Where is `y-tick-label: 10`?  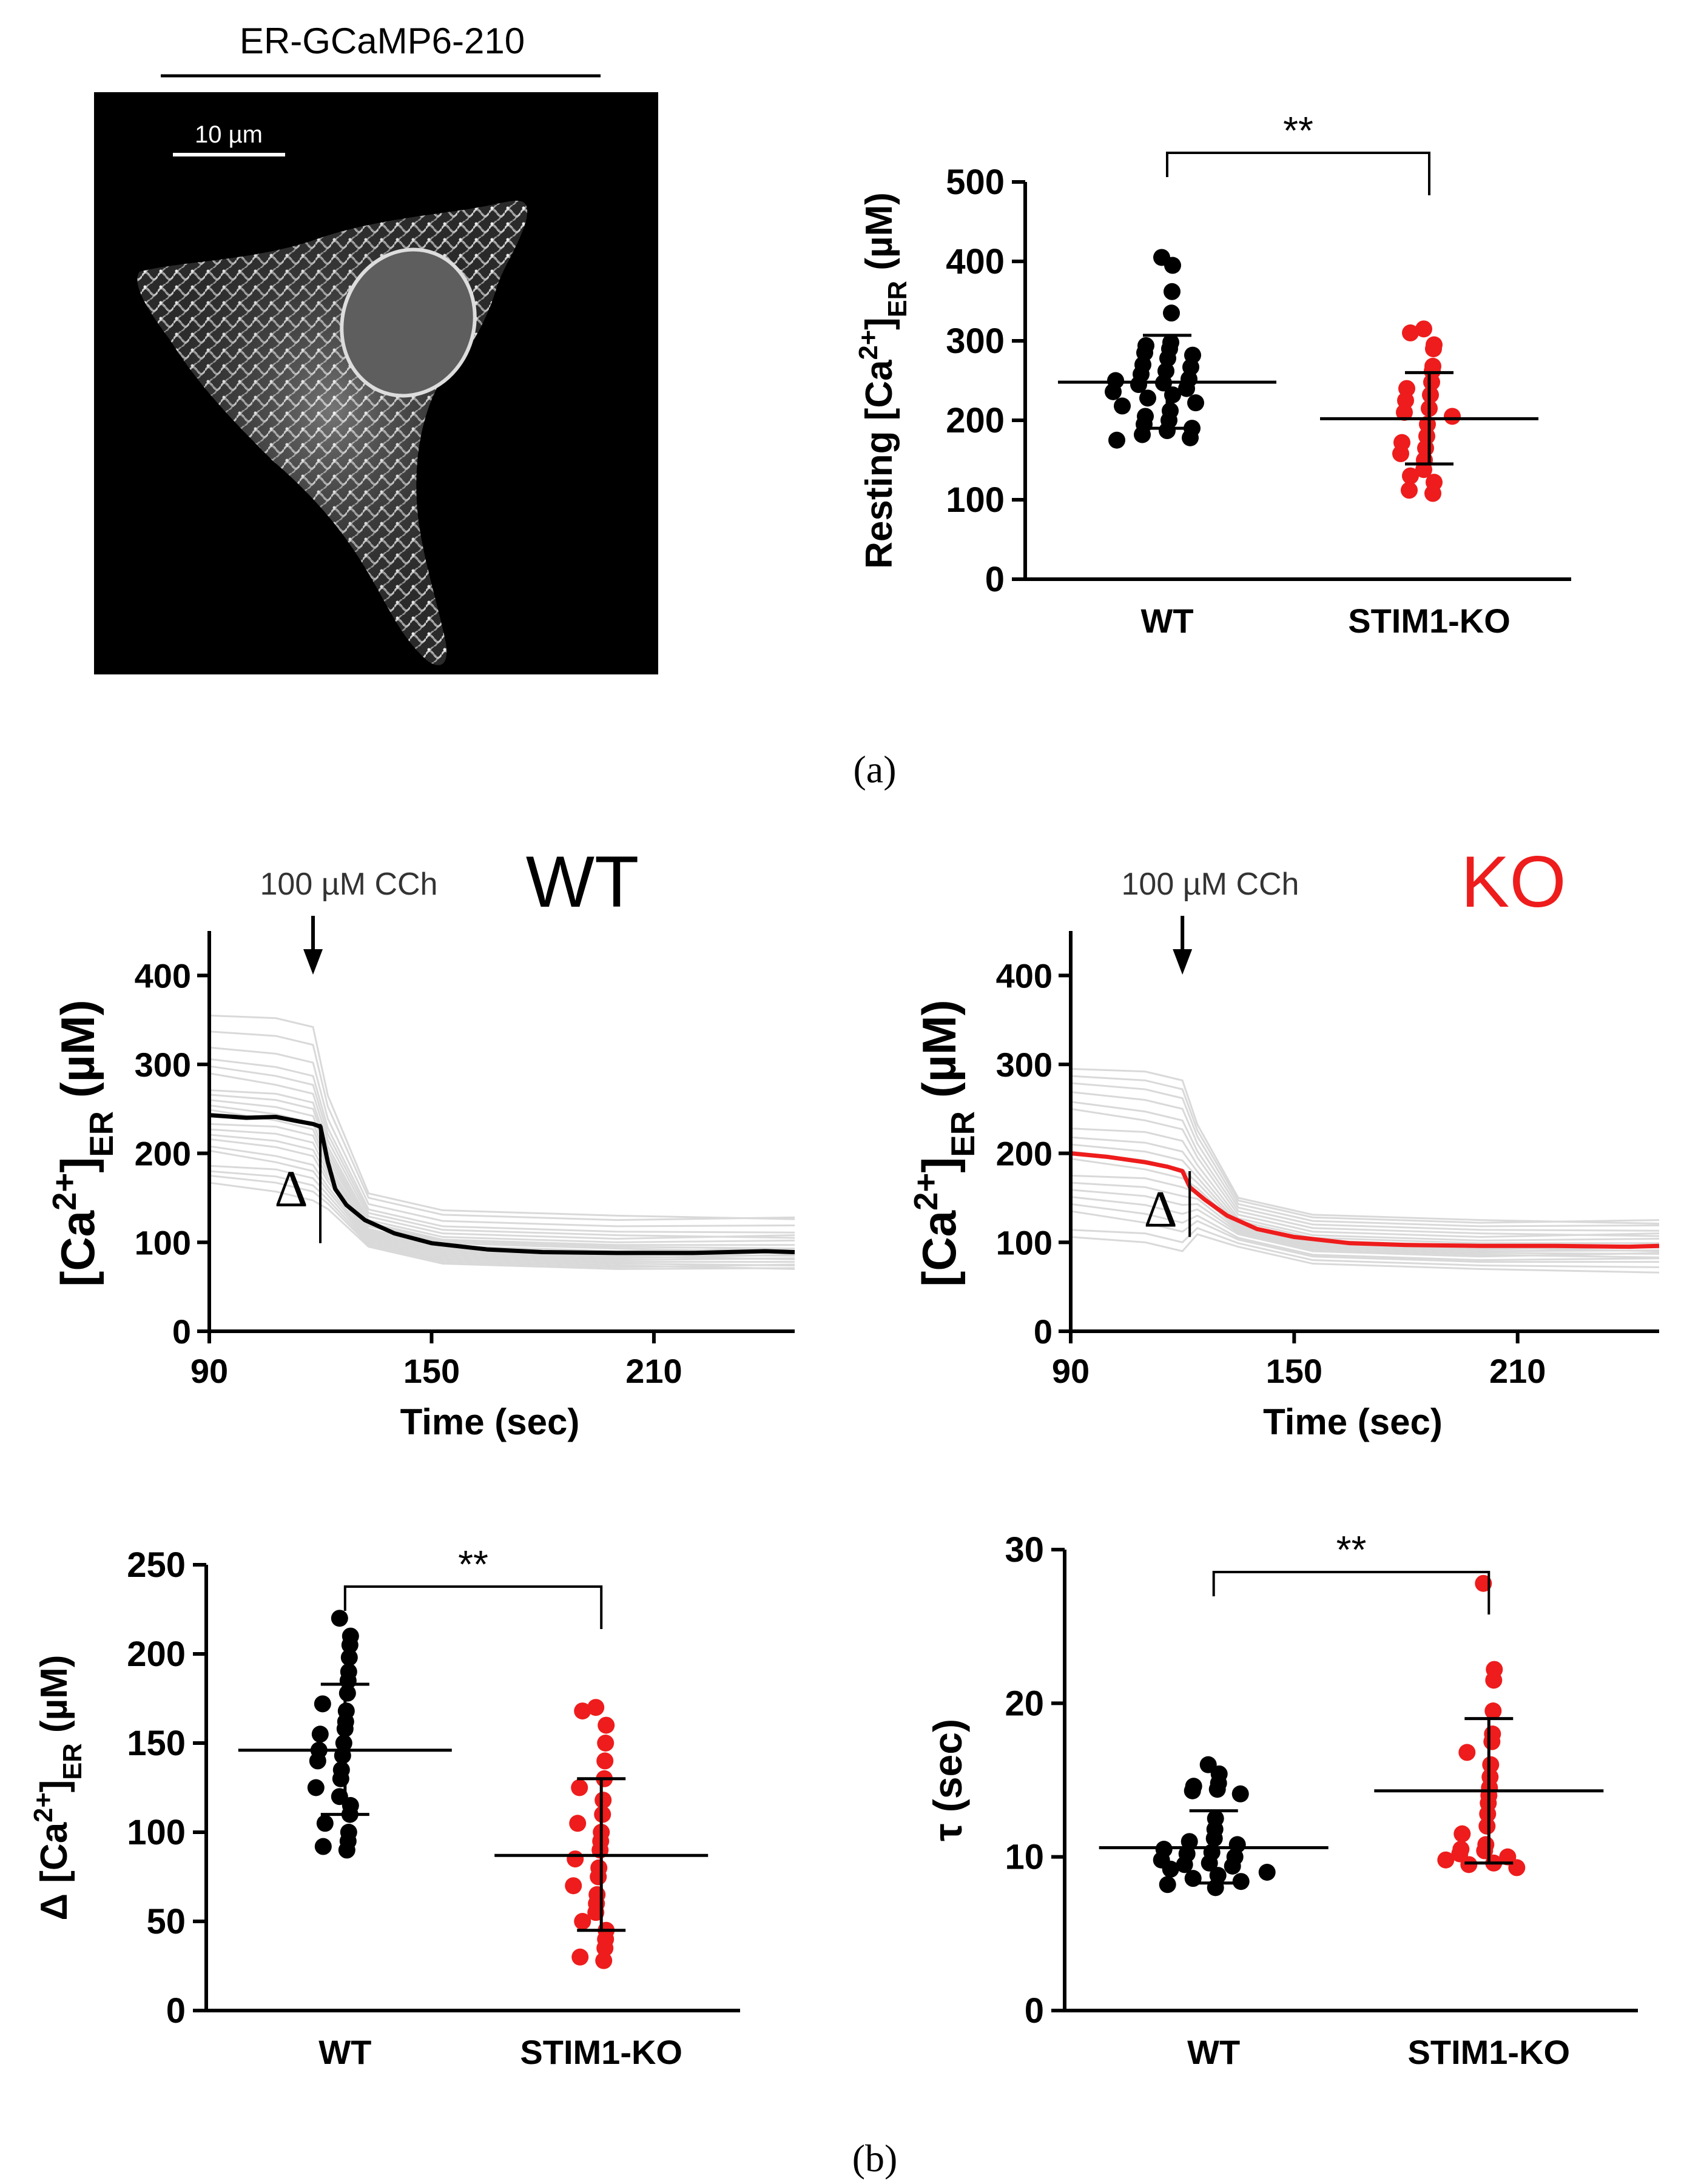
y-tick-label: 10 is located at coordinates (1024, 1857).